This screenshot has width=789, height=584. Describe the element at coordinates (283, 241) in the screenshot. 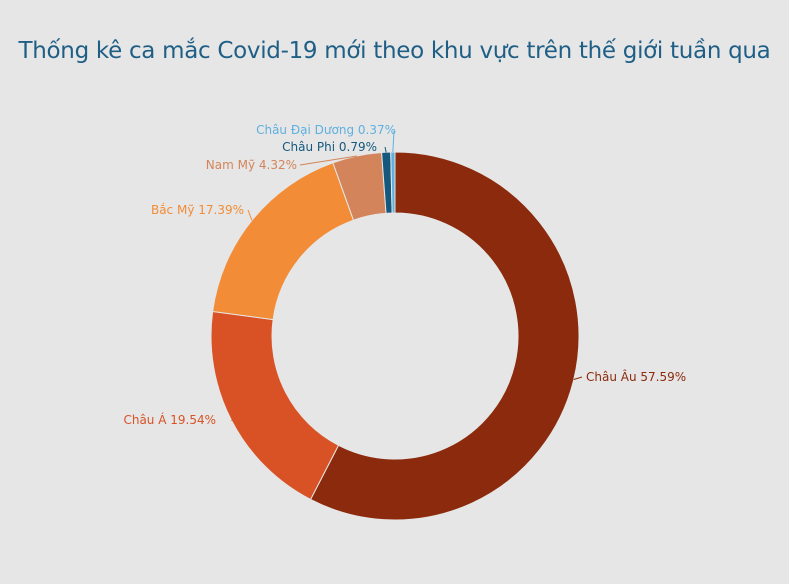

I see `slice-bac-my` at that location.